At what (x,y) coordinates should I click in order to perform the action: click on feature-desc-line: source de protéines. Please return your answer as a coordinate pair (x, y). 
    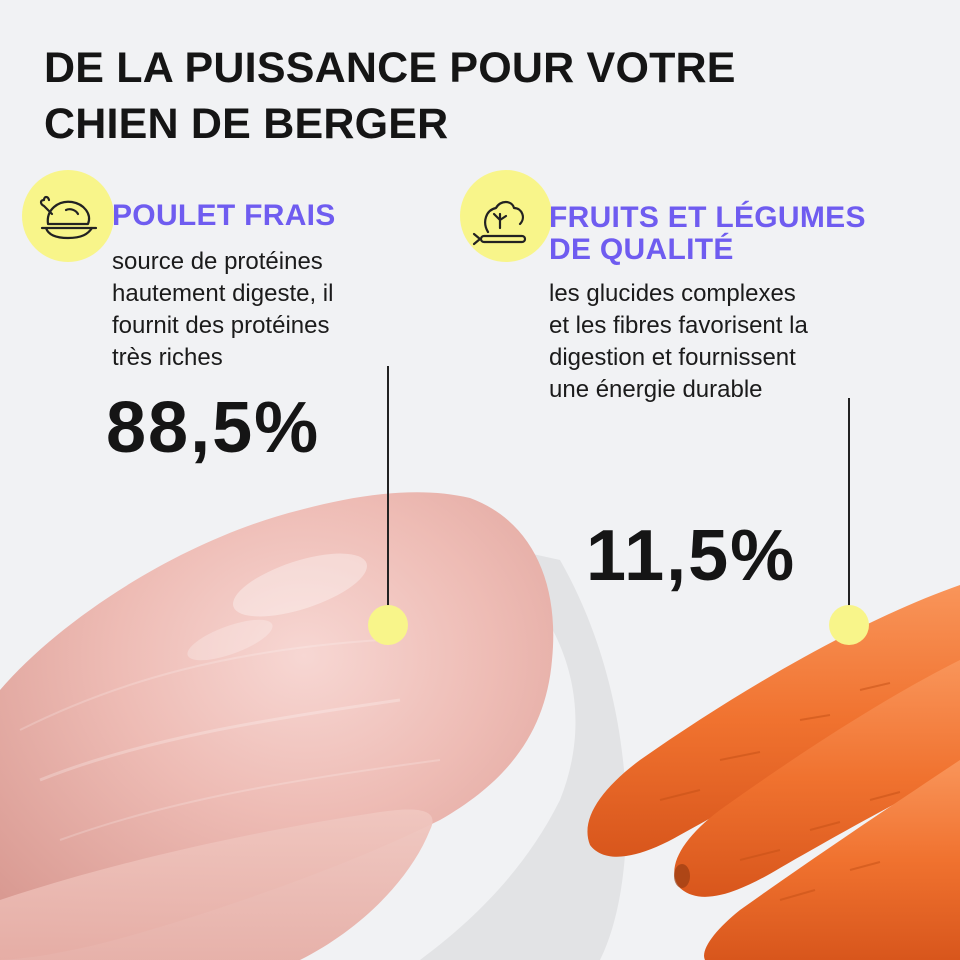
    Looking at the image, I should click on (217, 261).